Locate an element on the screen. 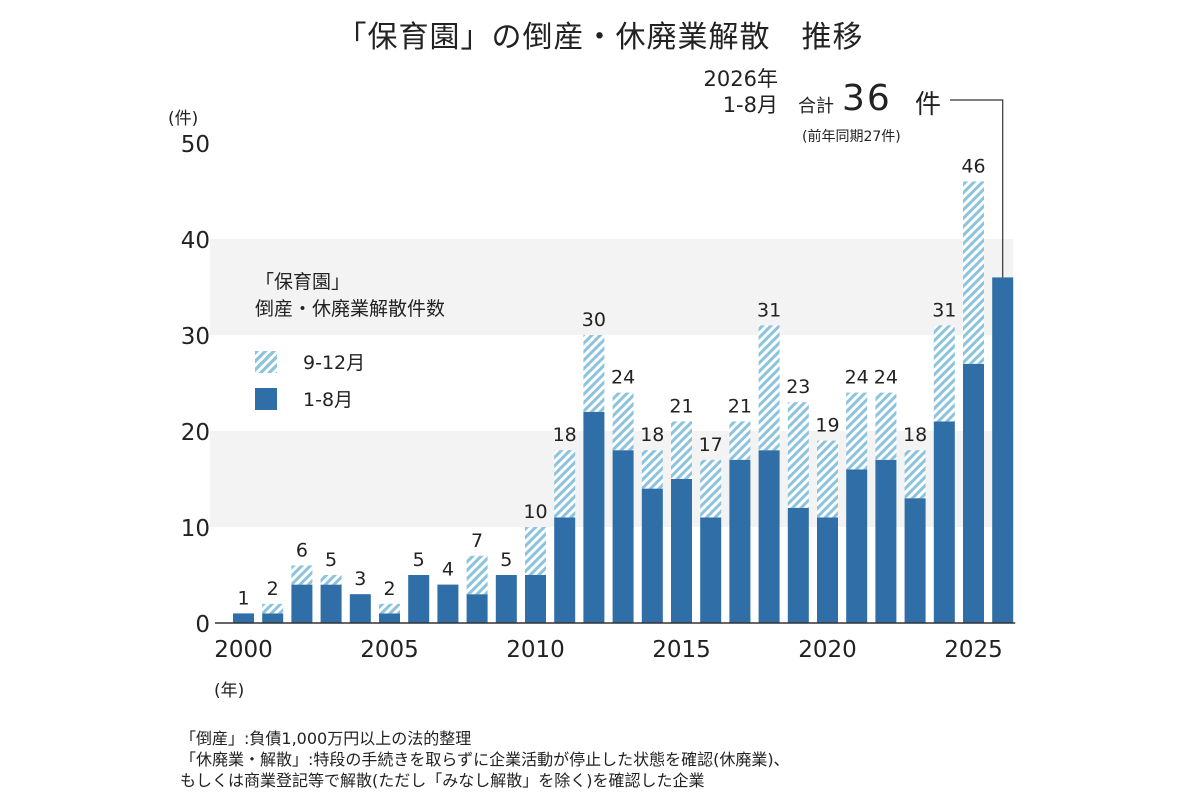  y-tick-label: 0 is located at coordinates (202, 625).